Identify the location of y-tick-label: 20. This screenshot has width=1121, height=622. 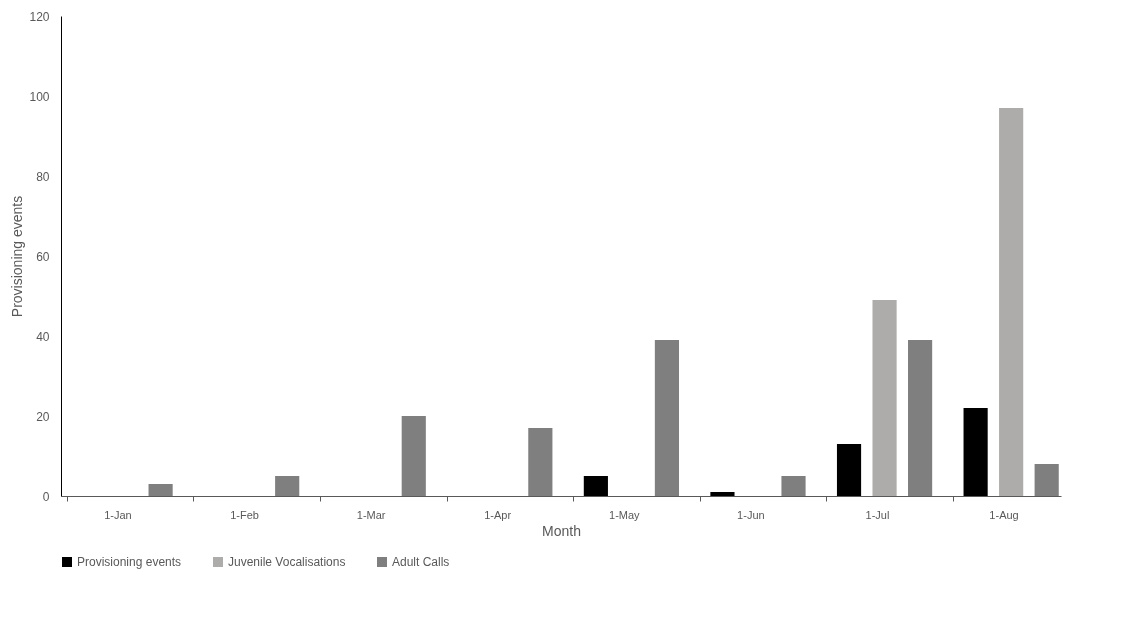
(43, 416).